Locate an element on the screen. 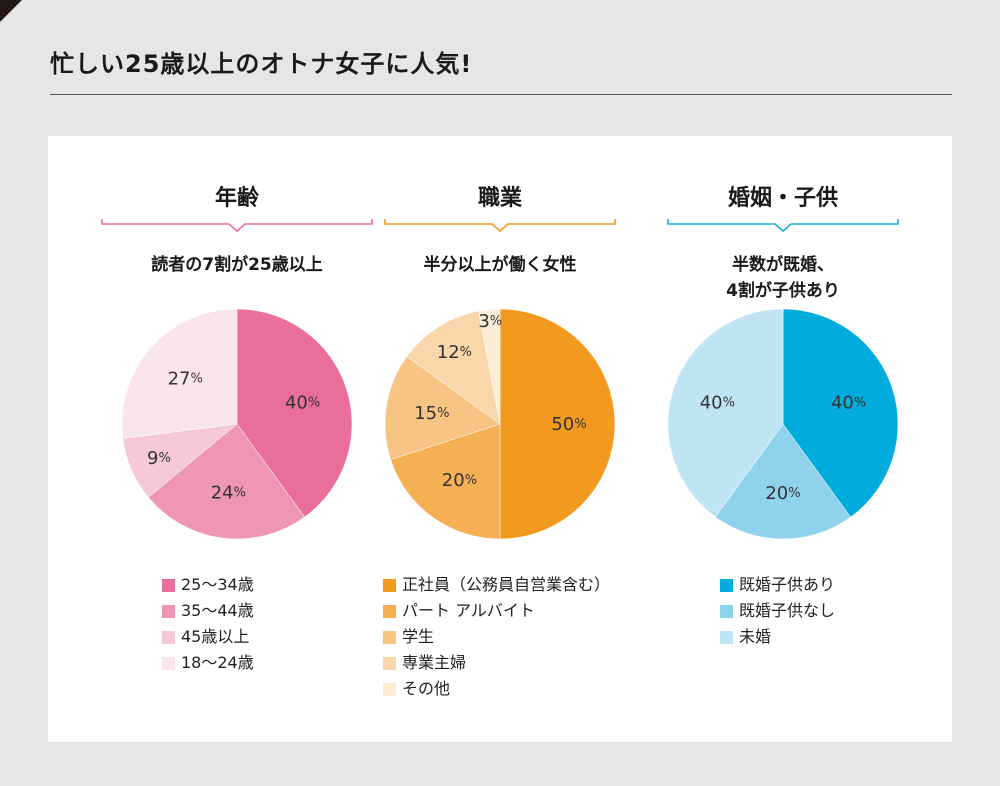 The image size is (1000, 786). marriage-data-label-2: 20% is located at coordinates (782, 493).